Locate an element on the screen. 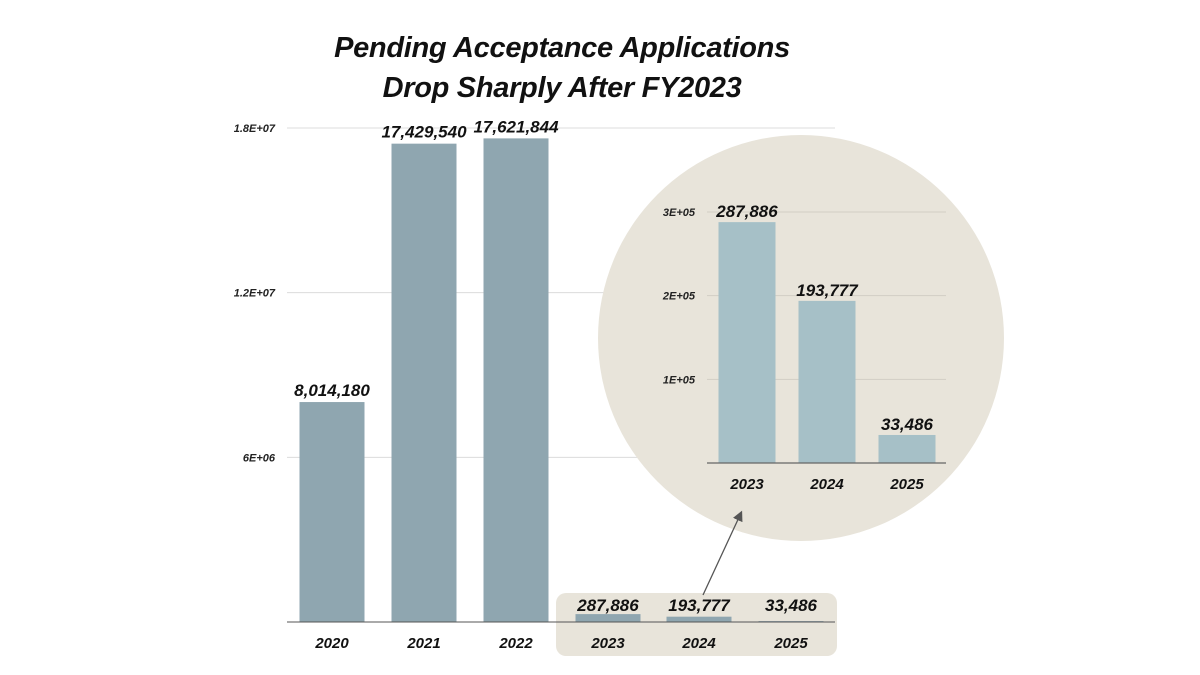 The width and height of the screenshot is (1200, 675). y-tick-label: 6E+06 is located at coordinates (259, 458).